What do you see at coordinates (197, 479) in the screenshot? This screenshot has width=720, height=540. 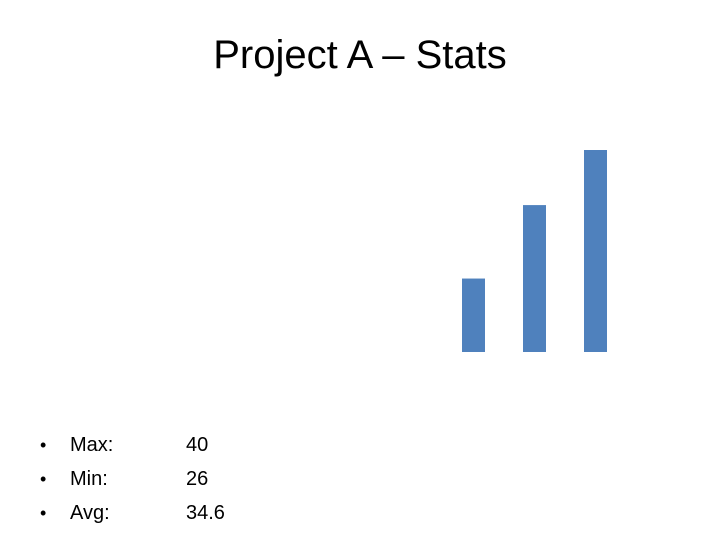 I see `stat-value-min: 26` at bounding box center [197, 479].